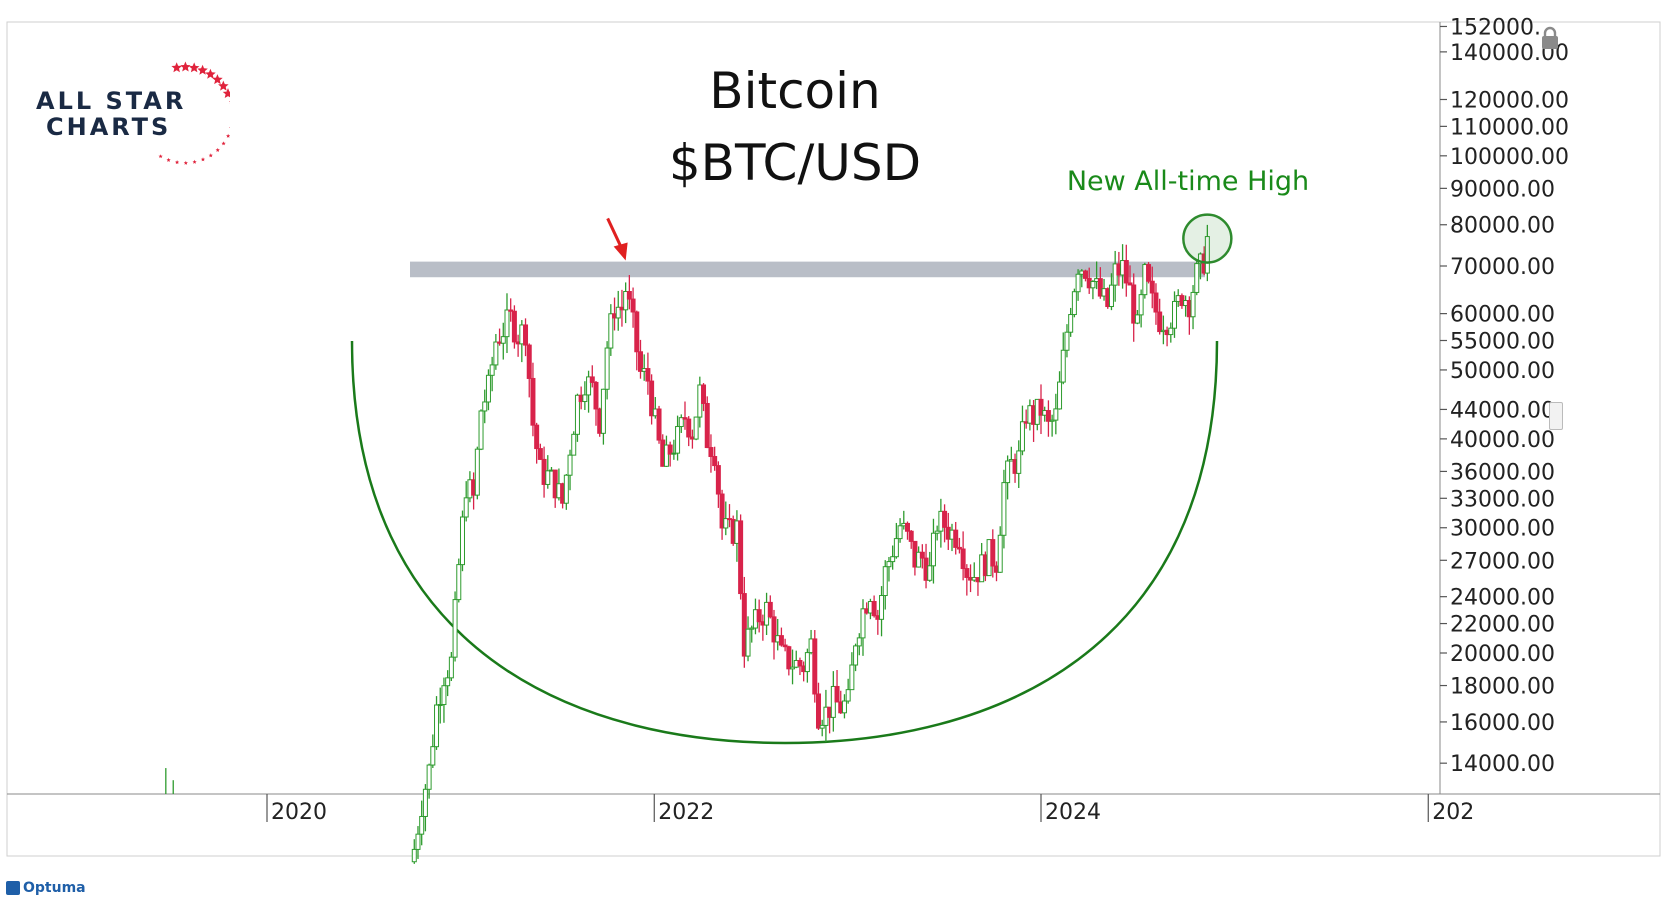 The height and width of the screenshot is (900, 1665). Describe the element at coordinates (1502, 625) in the screenshot. I see `y-tick-label: 22000.00` at that location.